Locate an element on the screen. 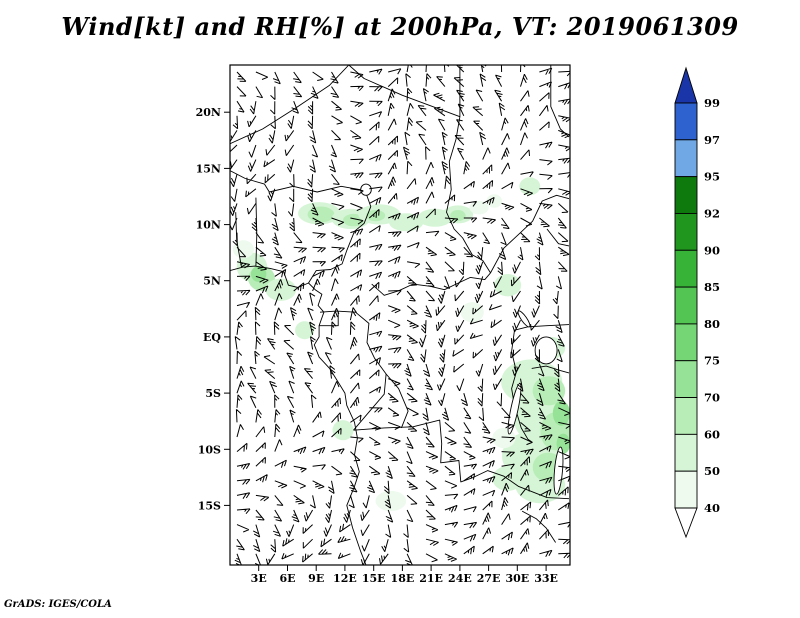 The image size is (800, 618). x-axis-tick-label: 15E is located at coordinates (374, 578).